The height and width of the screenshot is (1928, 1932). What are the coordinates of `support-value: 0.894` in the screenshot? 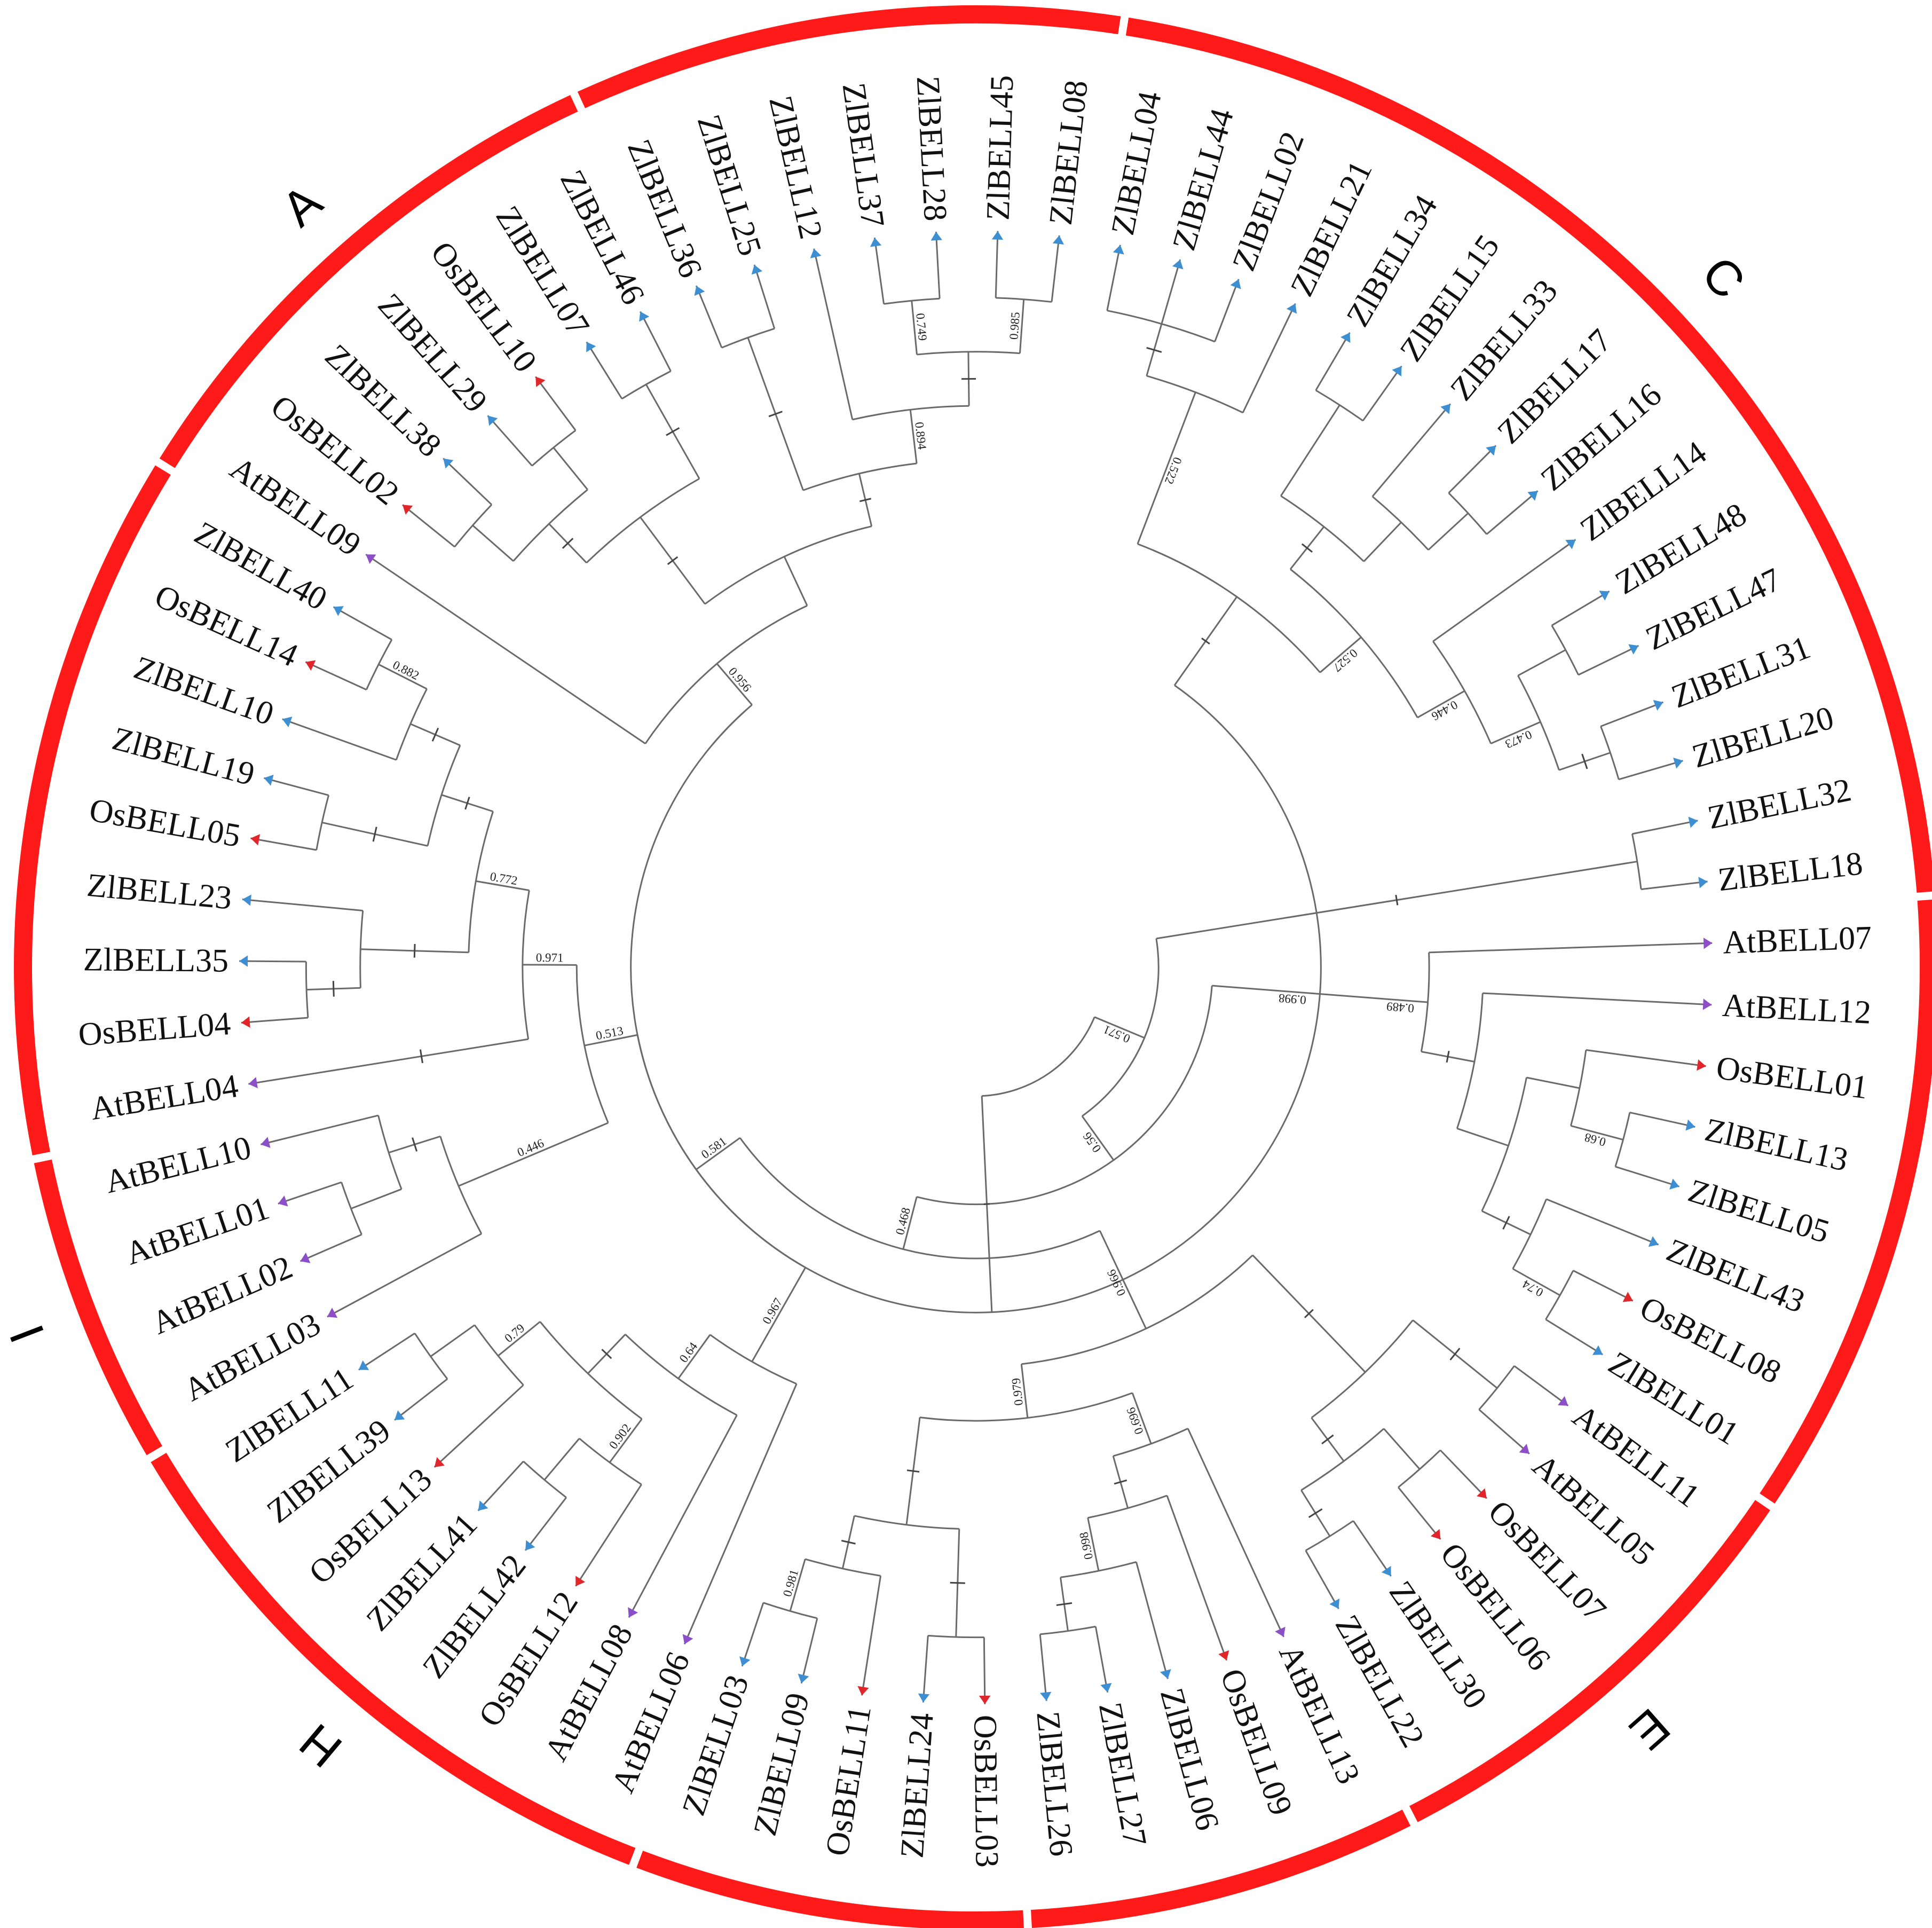 It's located at (921, 436).